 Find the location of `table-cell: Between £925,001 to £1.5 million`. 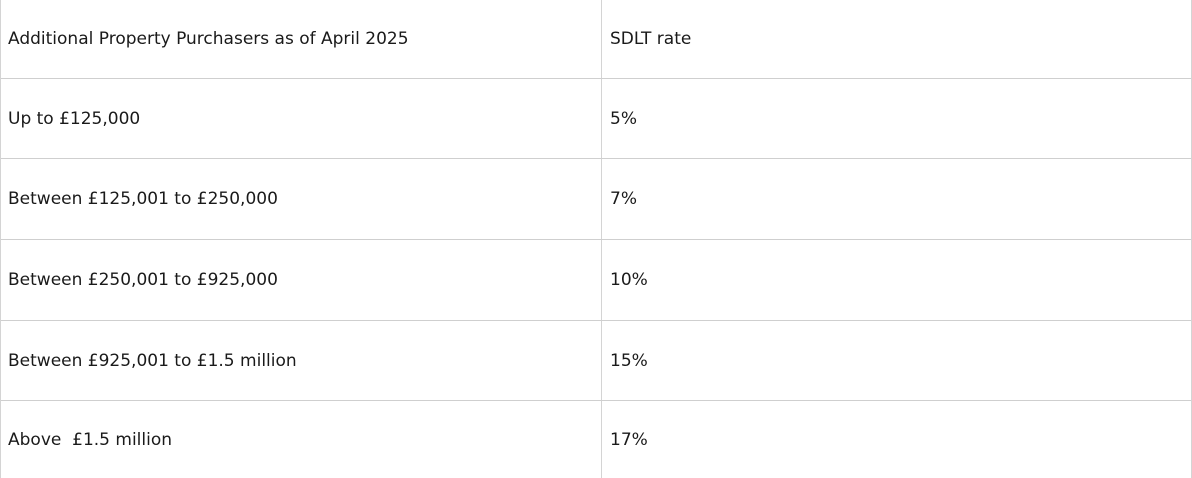

table-cell: Between £925,001 to £1.5 million is located at coordinates (301, 360).